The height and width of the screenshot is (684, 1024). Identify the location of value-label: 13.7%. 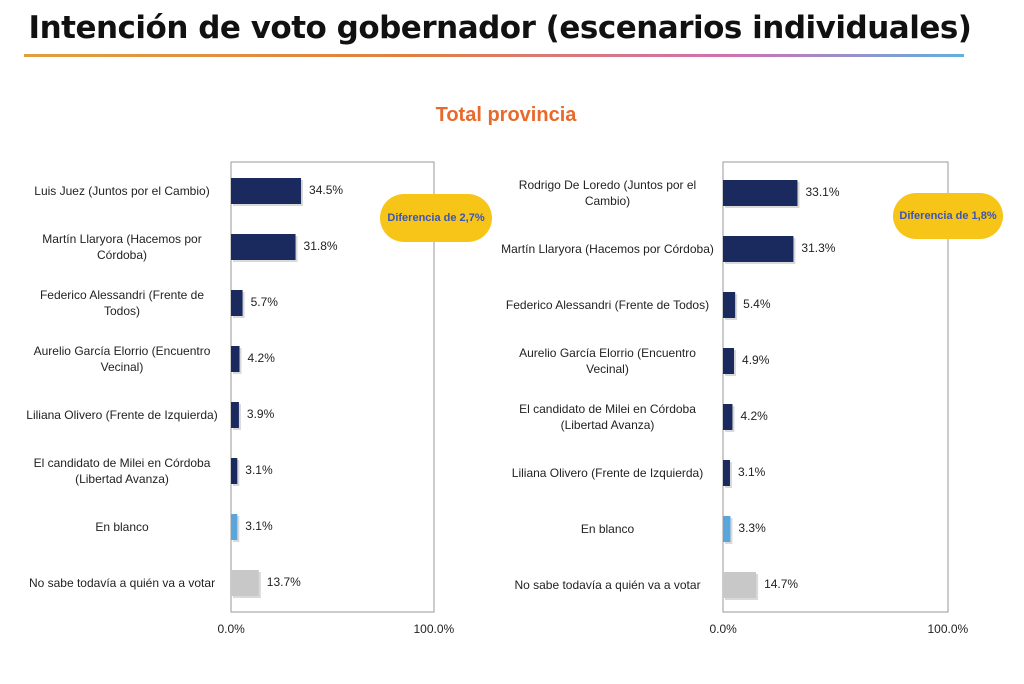
(283, 582).